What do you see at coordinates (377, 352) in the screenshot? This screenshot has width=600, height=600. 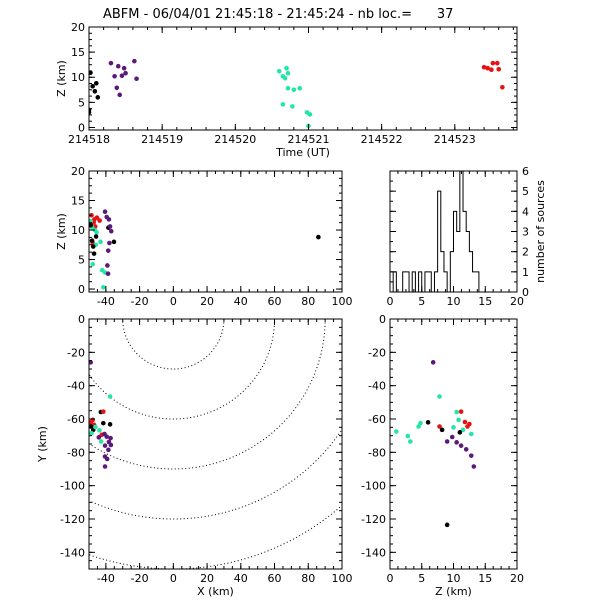 I see `y-tick-label: -20` at bounding box center [377, 352].